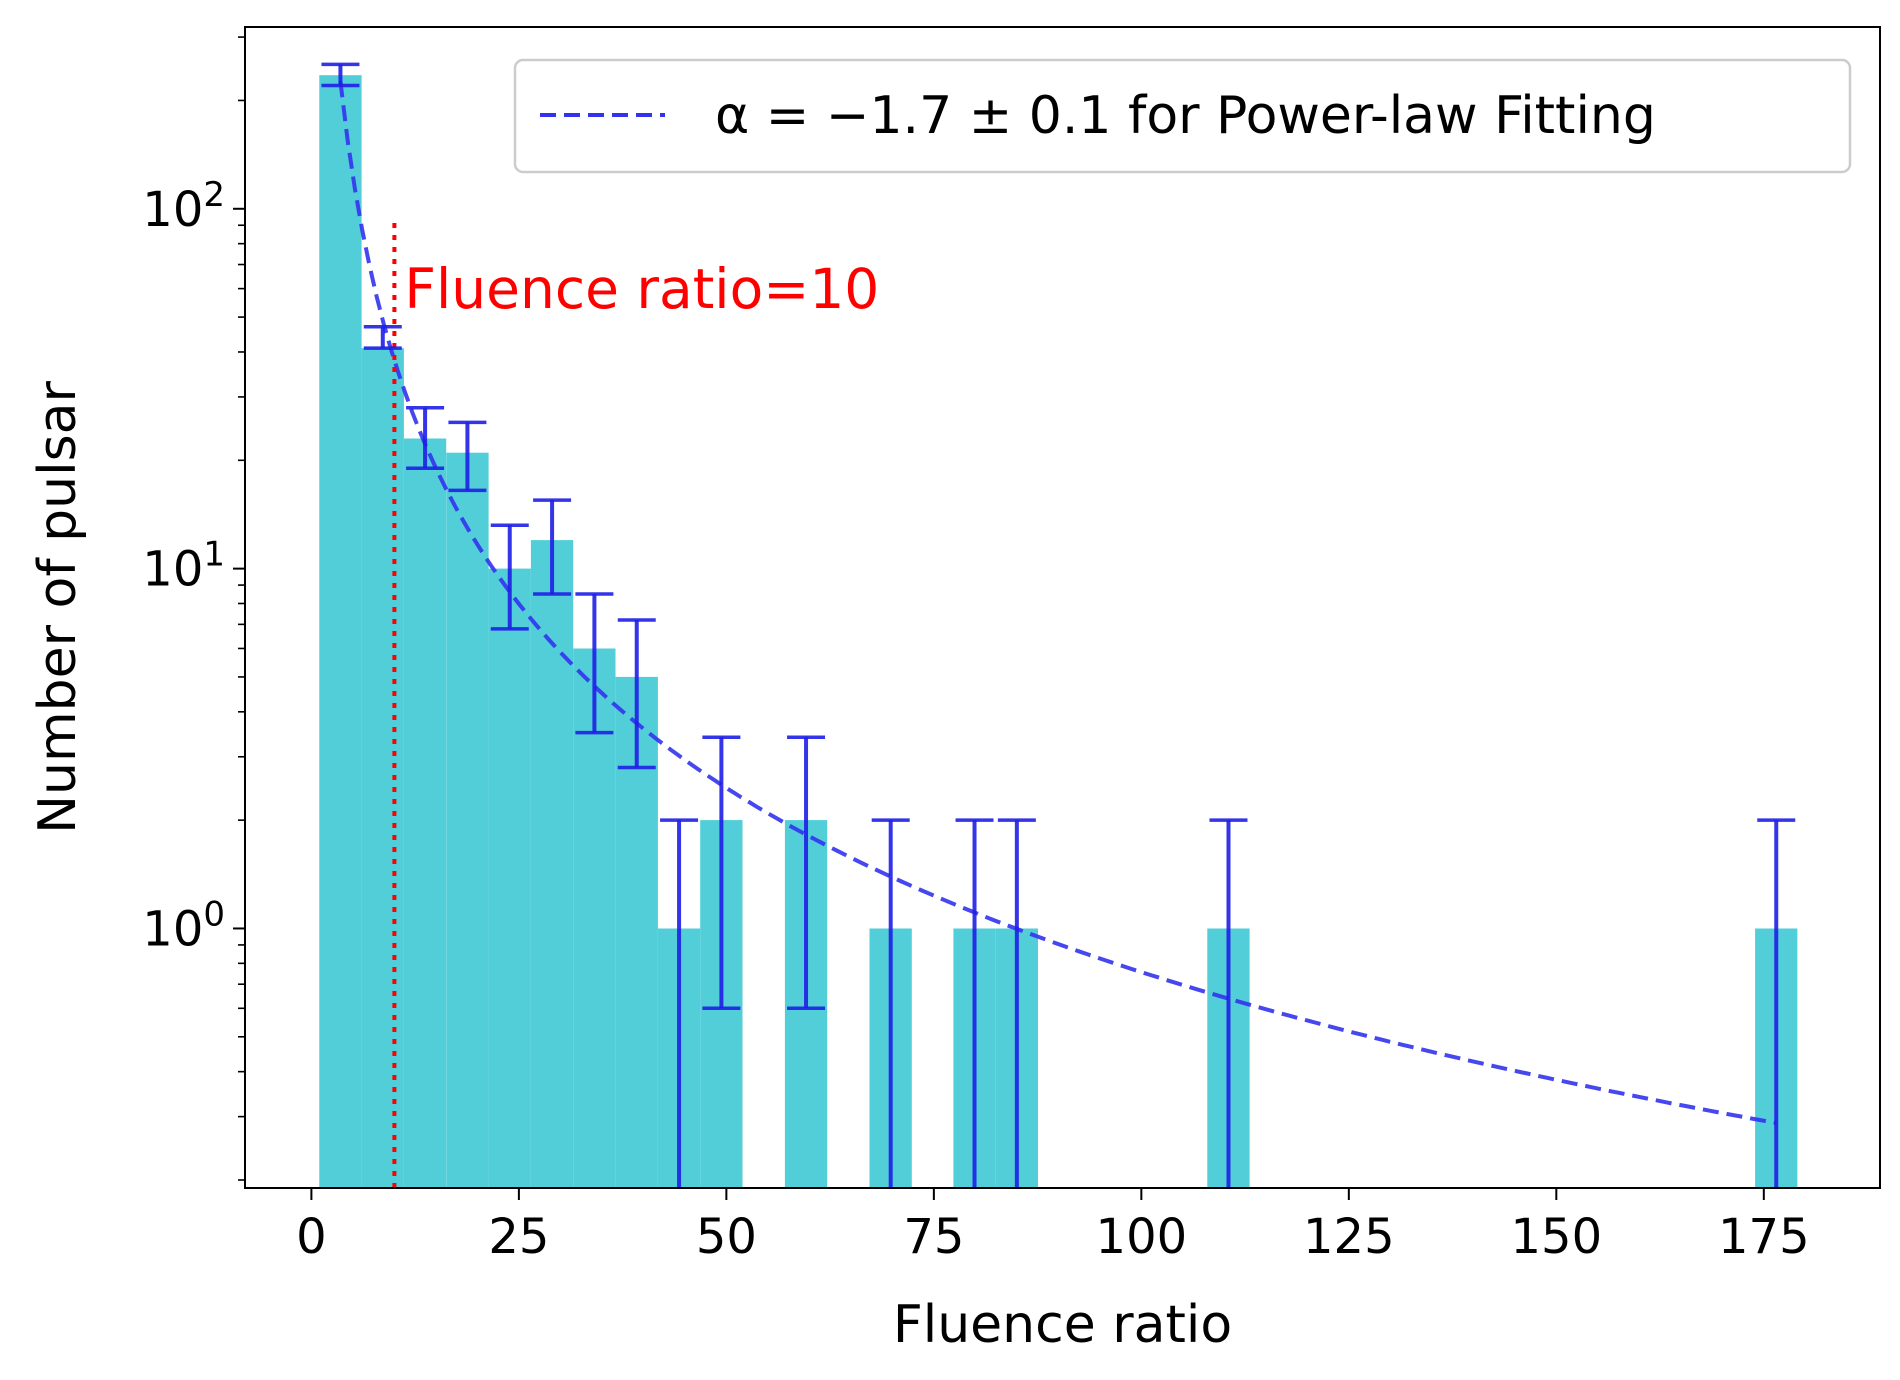  Describe the element at coordinates (58, 606) in the screenshot. I see `y-axis-label: Number of pulsar` at that location.